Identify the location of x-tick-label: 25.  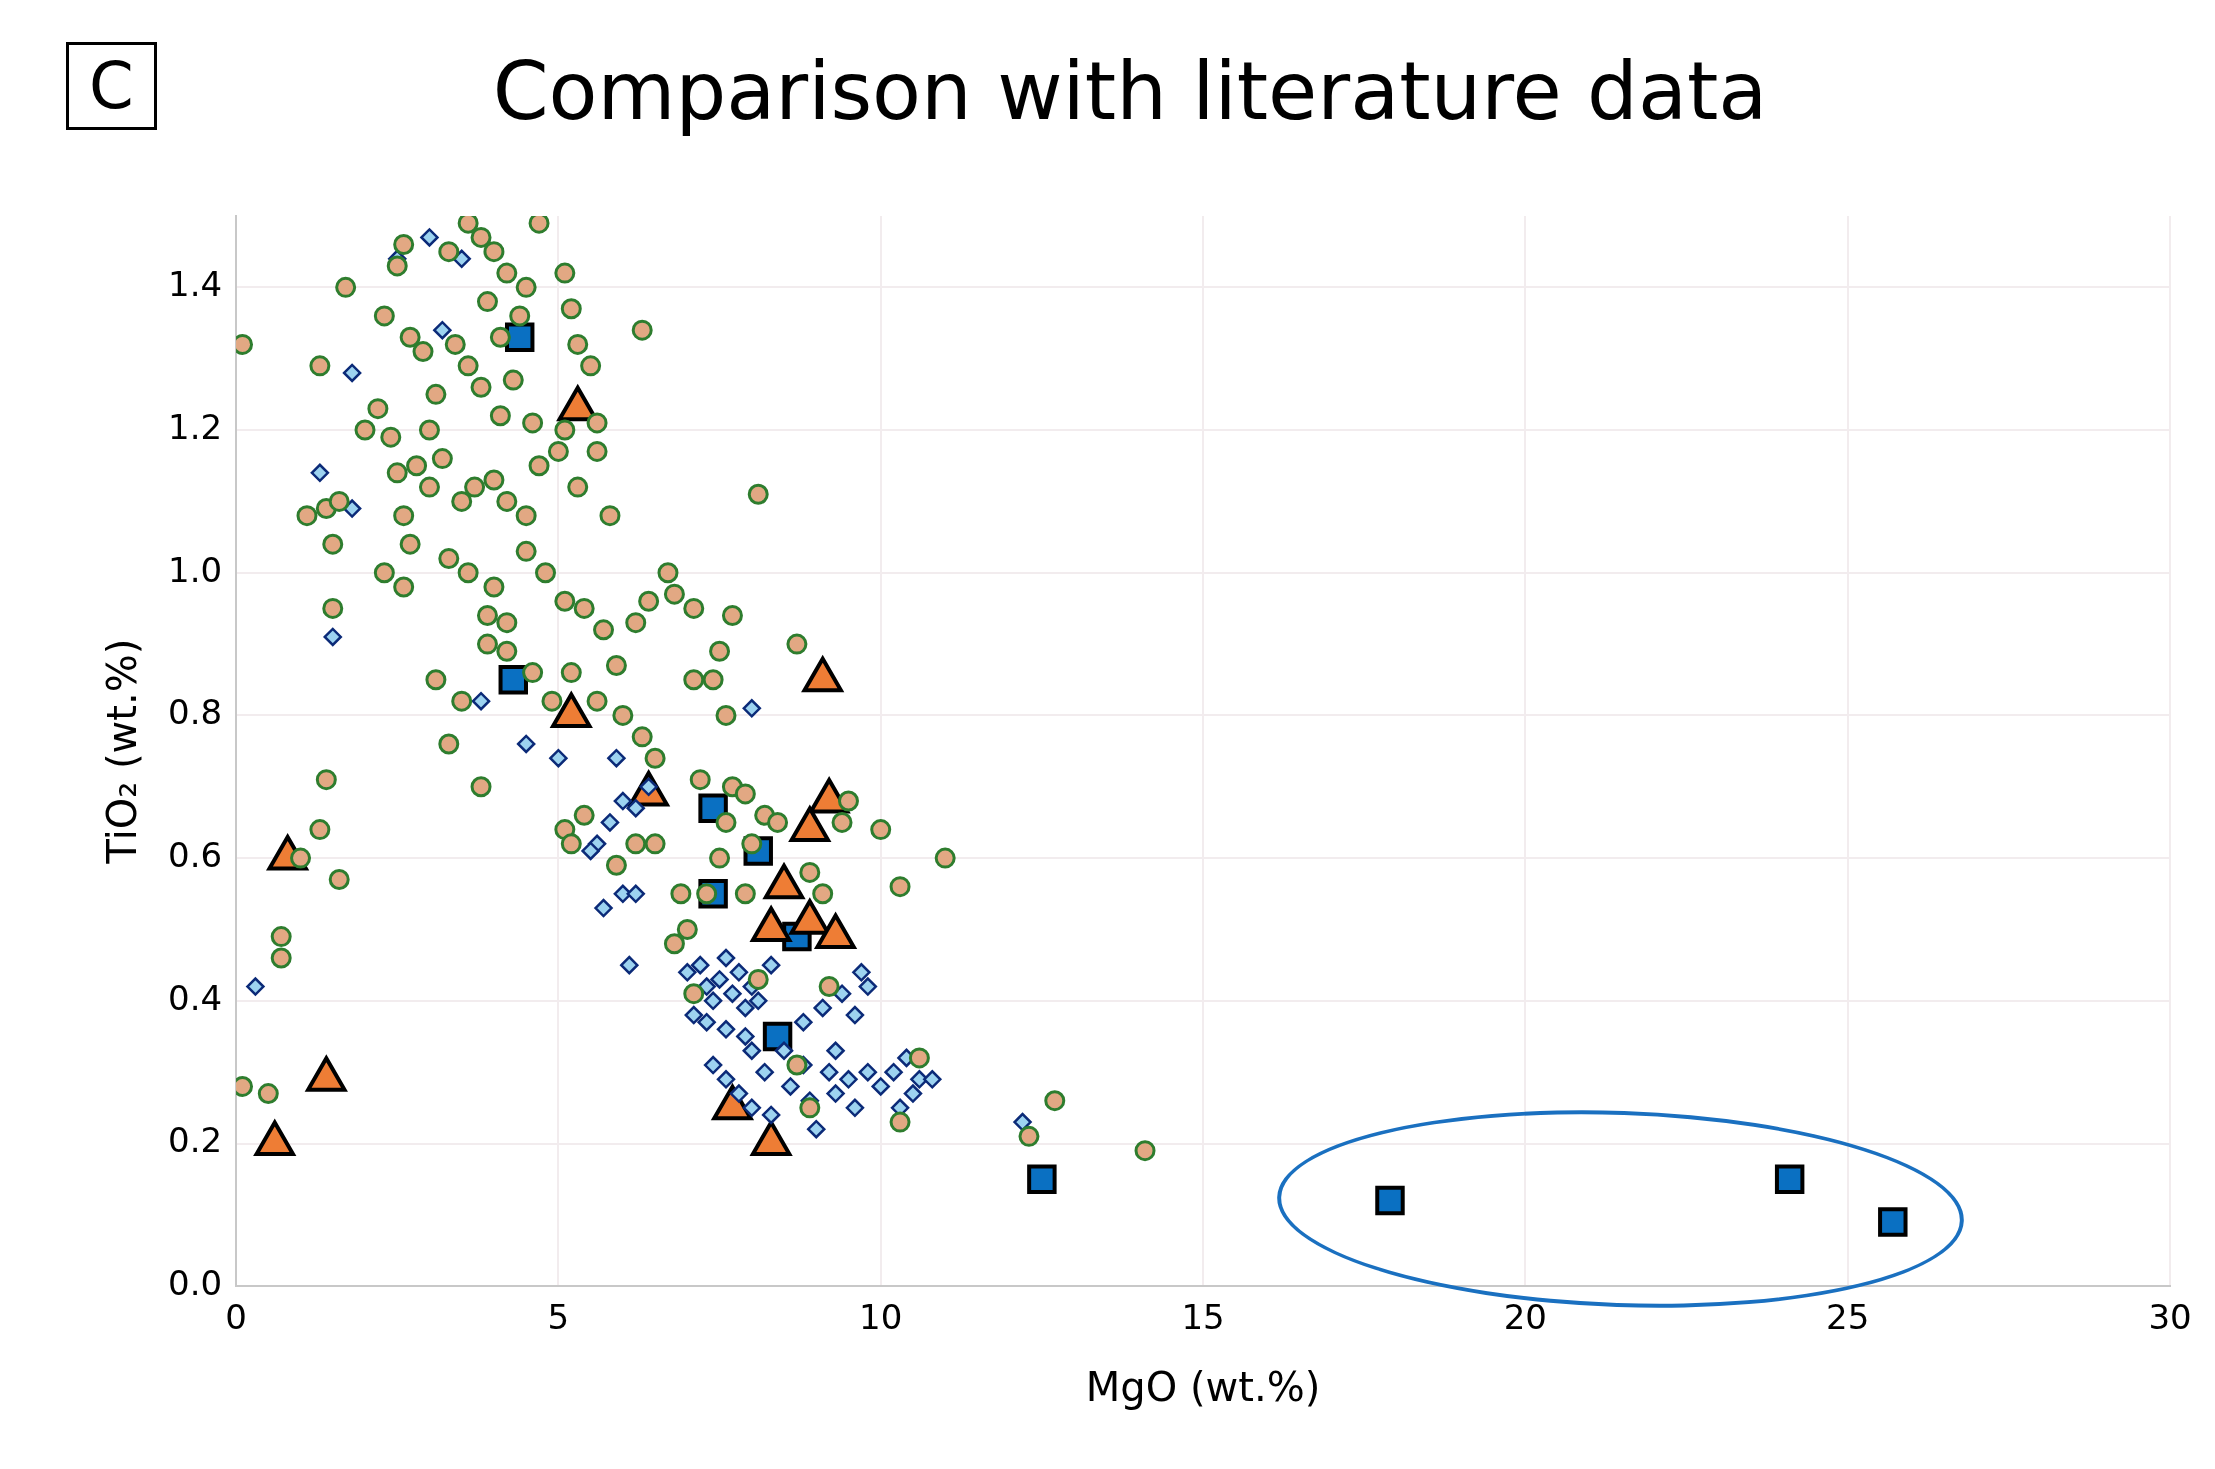
(1848, 1317).